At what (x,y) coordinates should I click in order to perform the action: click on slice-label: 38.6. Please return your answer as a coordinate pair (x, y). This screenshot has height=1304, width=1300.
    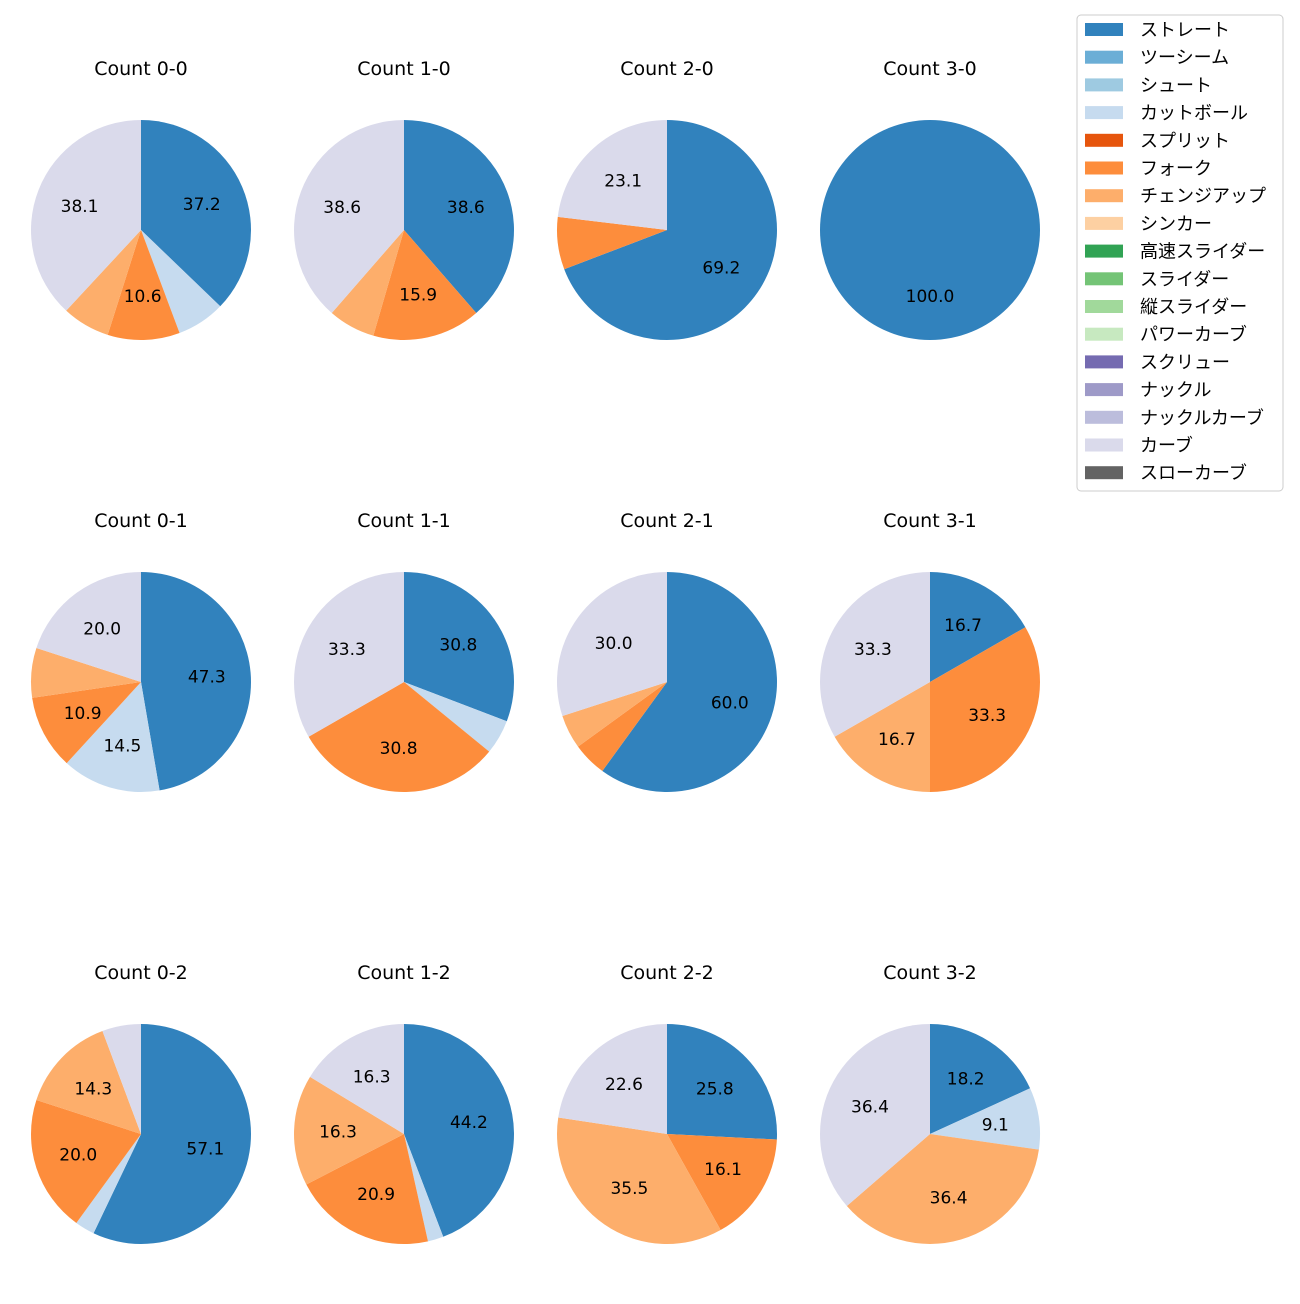
    Looking at the image, I should click on (466, 208).